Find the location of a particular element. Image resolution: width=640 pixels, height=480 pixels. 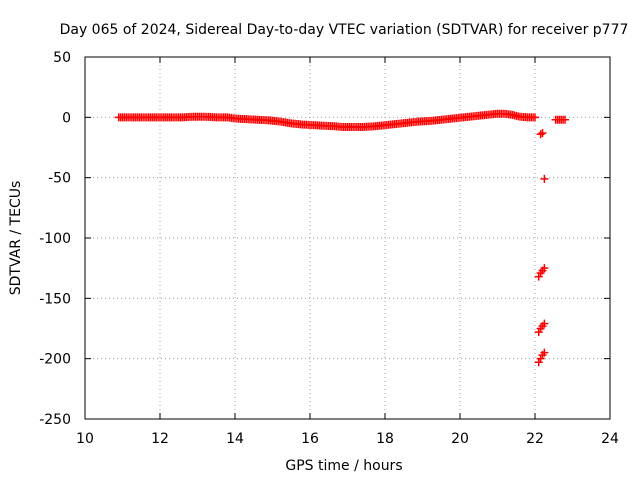

y-axis-label: SDTVAR / TECUs is located at coordinates (16, 238).